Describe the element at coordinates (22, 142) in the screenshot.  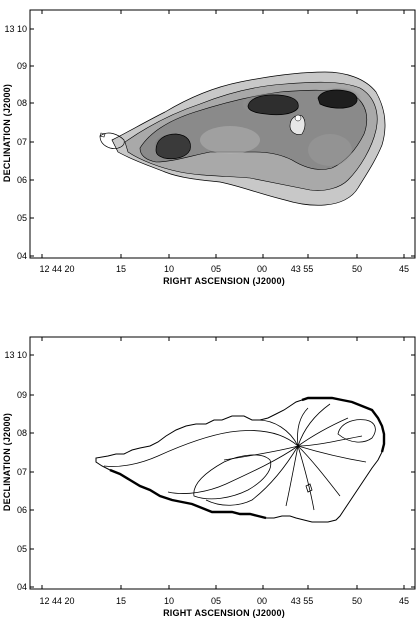
I see `top-y-tick-label: 07` at that location.